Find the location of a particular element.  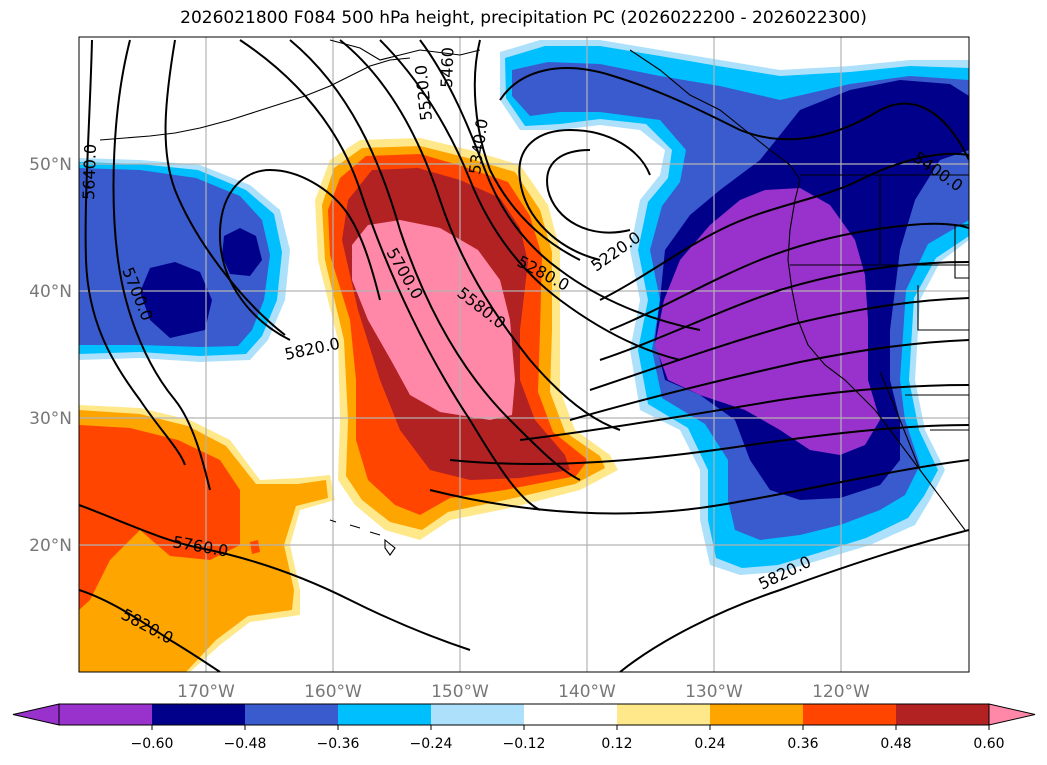

contour-5640-west is located at coordinates (135, 252).